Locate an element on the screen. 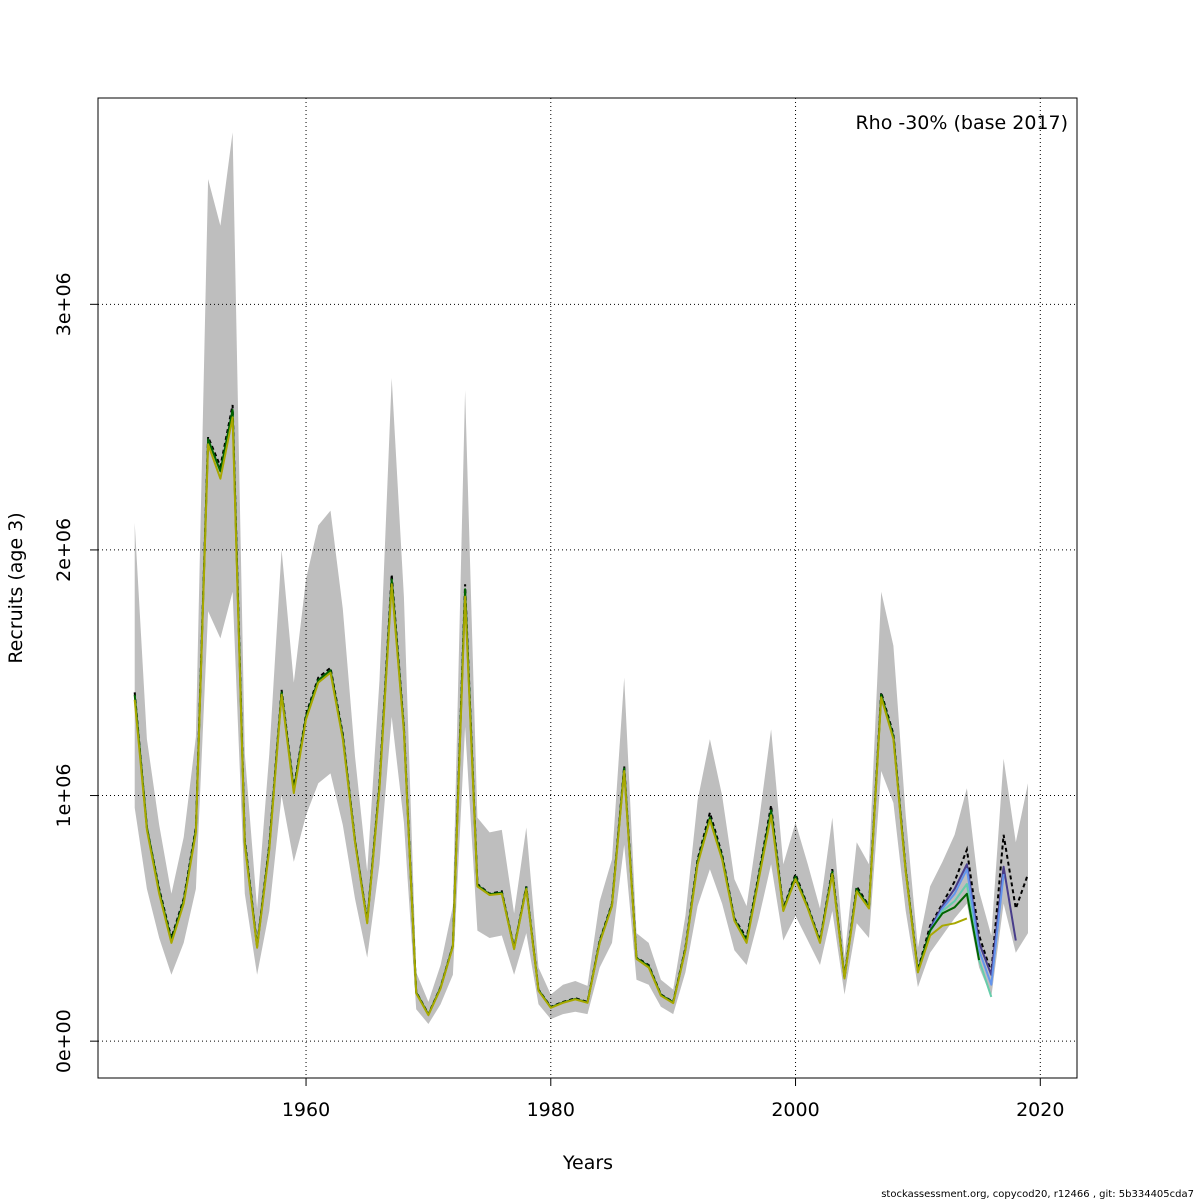 Image resolution: width=1200 pixels, height=1200 pixels. y-tick-label: 0e+00 is located at coordinates (64, 1041).